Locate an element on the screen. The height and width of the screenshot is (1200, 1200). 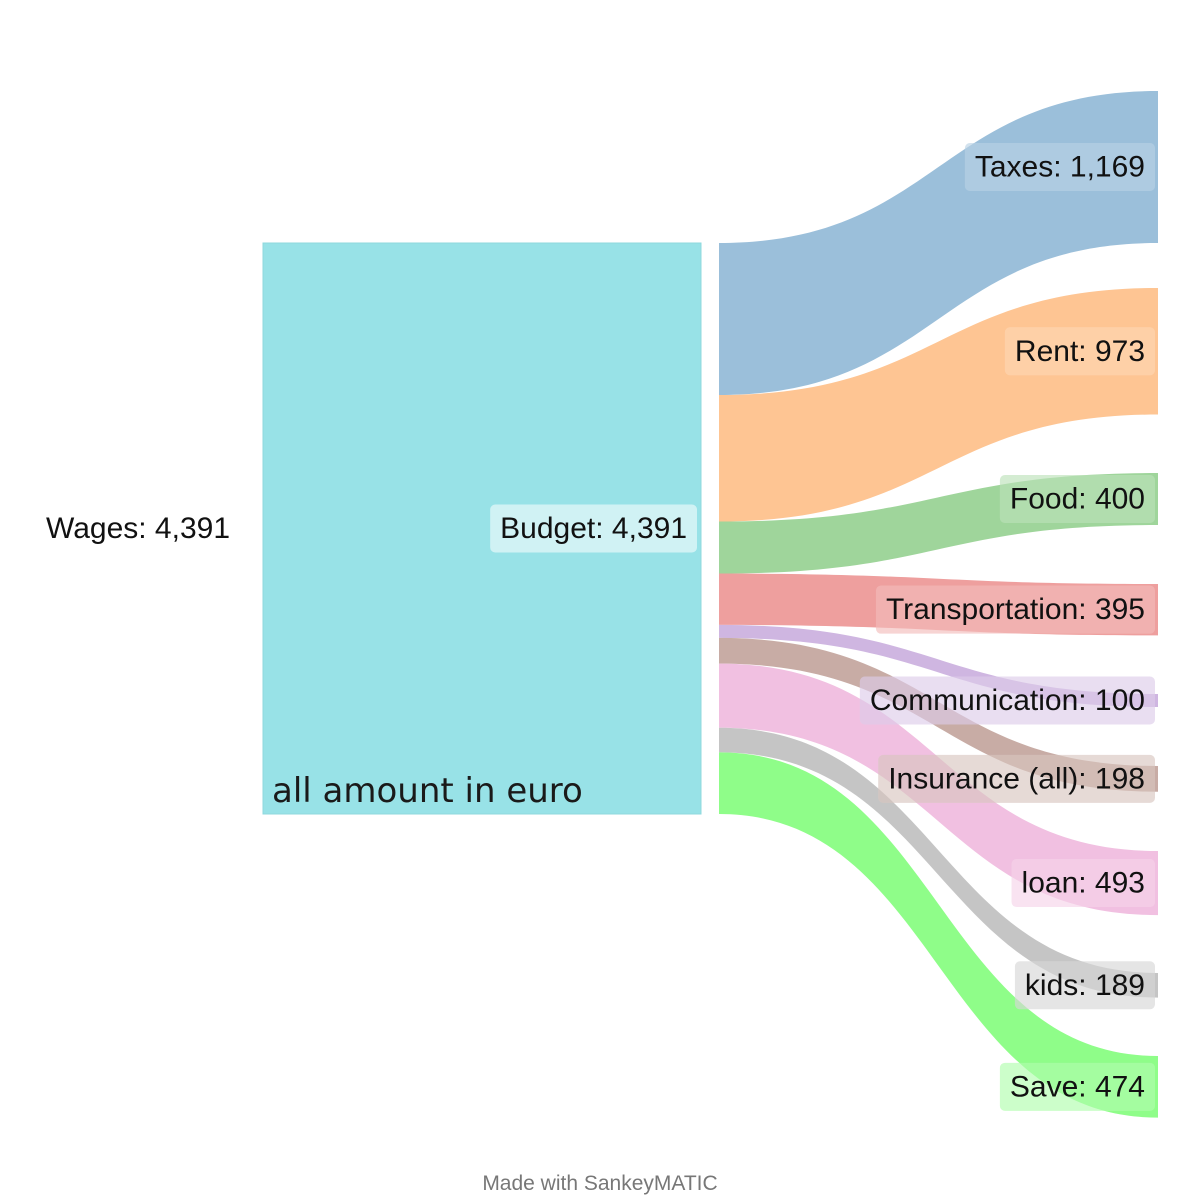
label-bg-light-loan is located at coordinates (1083, 883).